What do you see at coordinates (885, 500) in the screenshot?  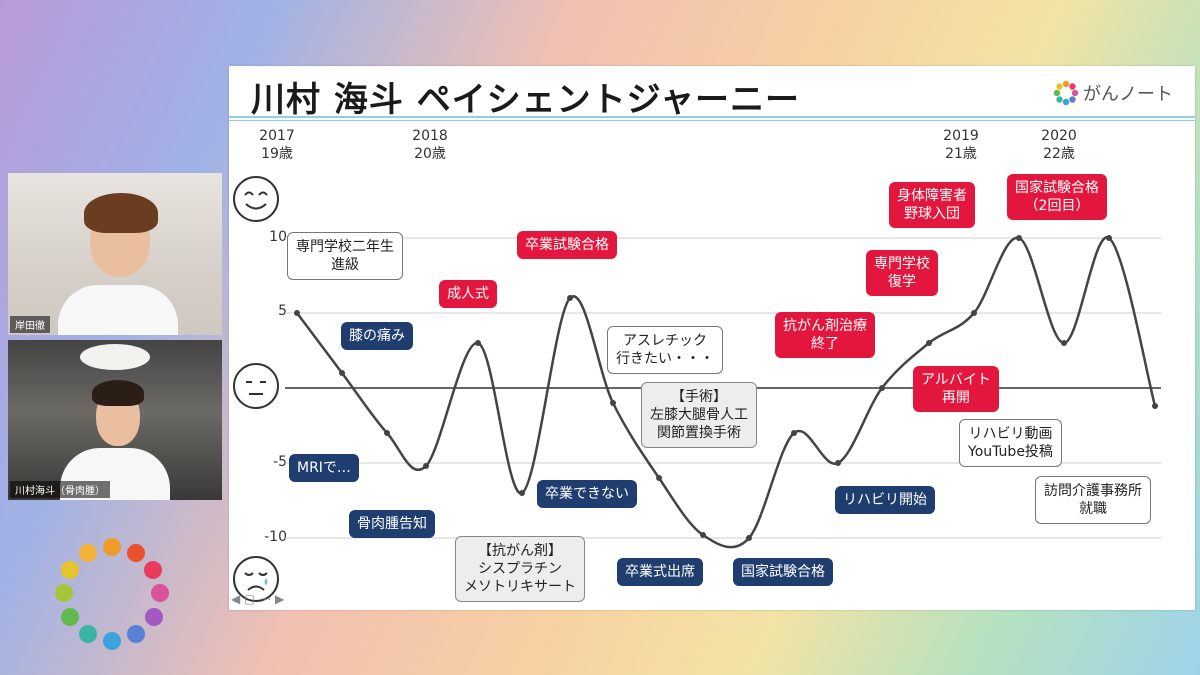 I see `event-rehab-start: リハビリ開始` at bounding box center [885, 500].